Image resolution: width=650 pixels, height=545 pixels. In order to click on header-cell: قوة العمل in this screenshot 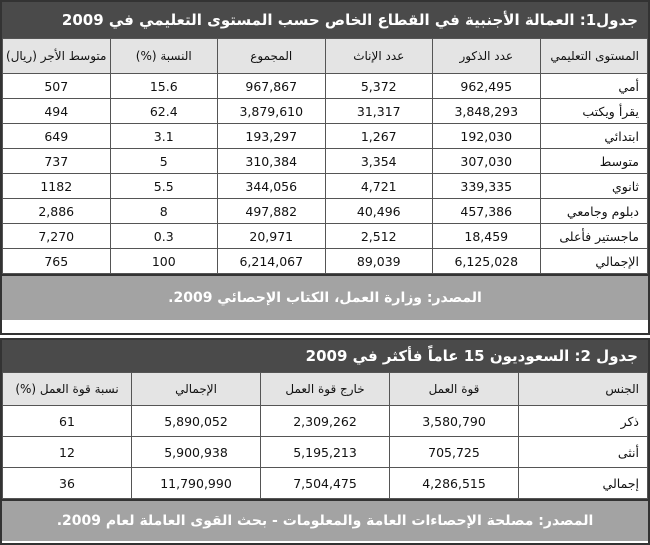, I will do `click(454, 389)`.